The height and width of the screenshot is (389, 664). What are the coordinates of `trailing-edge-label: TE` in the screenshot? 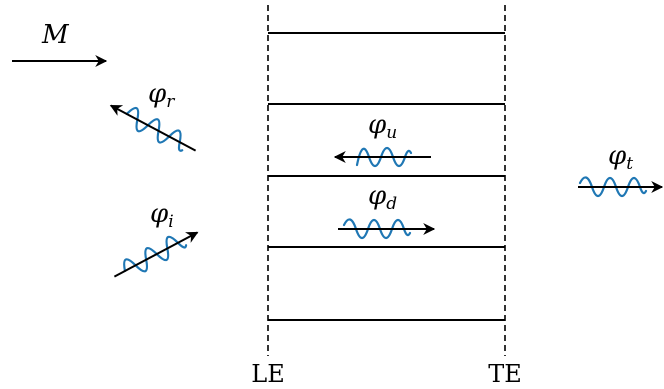 It's located at (505, 374).